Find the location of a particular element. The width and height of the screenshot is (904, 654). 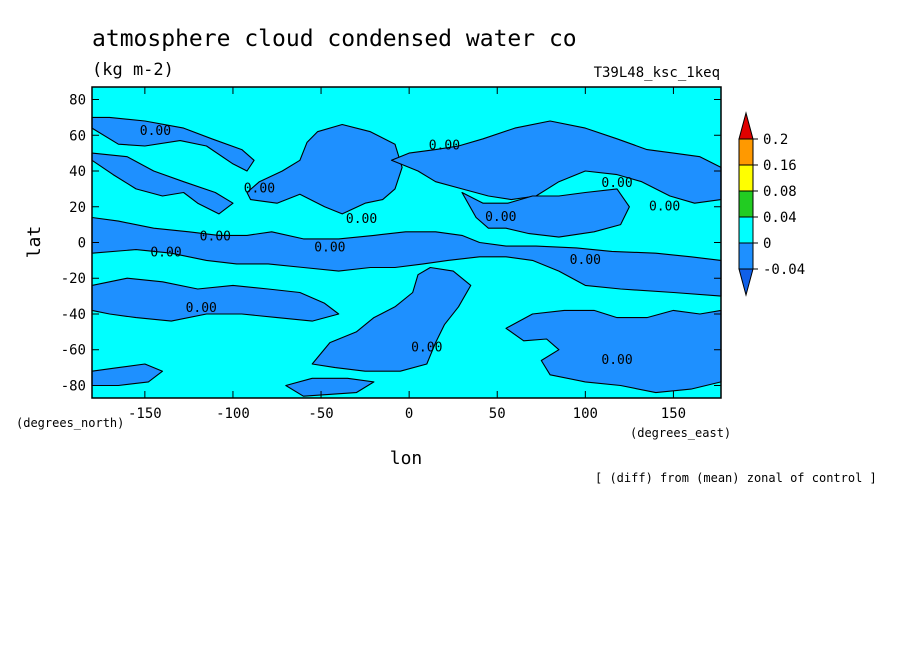

y-tick-label: 80 is located at coordinates (77, 101).